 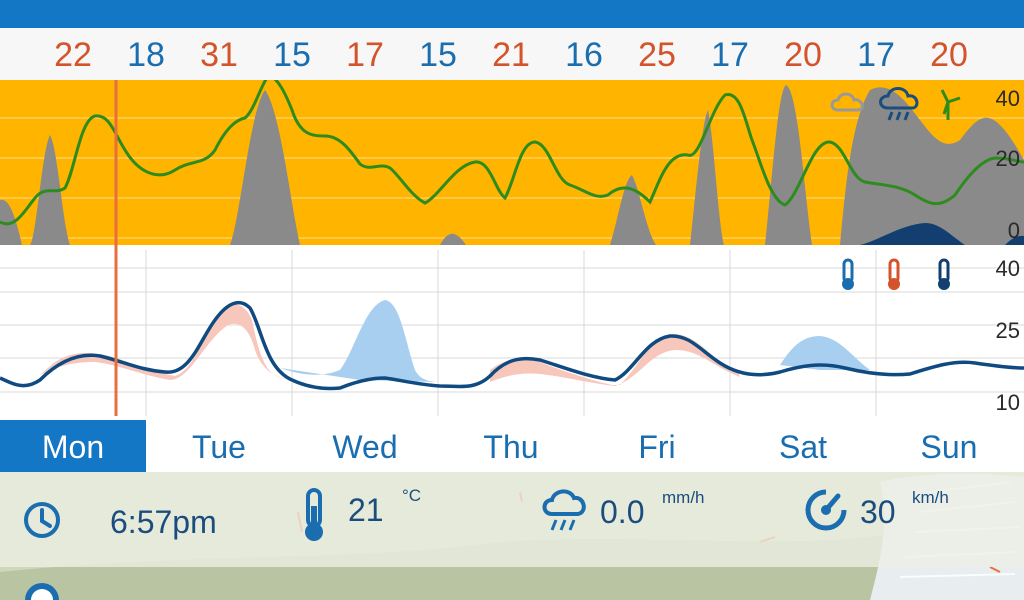 I want to click on temperature-unit: °C, so click(x=412, y=495).